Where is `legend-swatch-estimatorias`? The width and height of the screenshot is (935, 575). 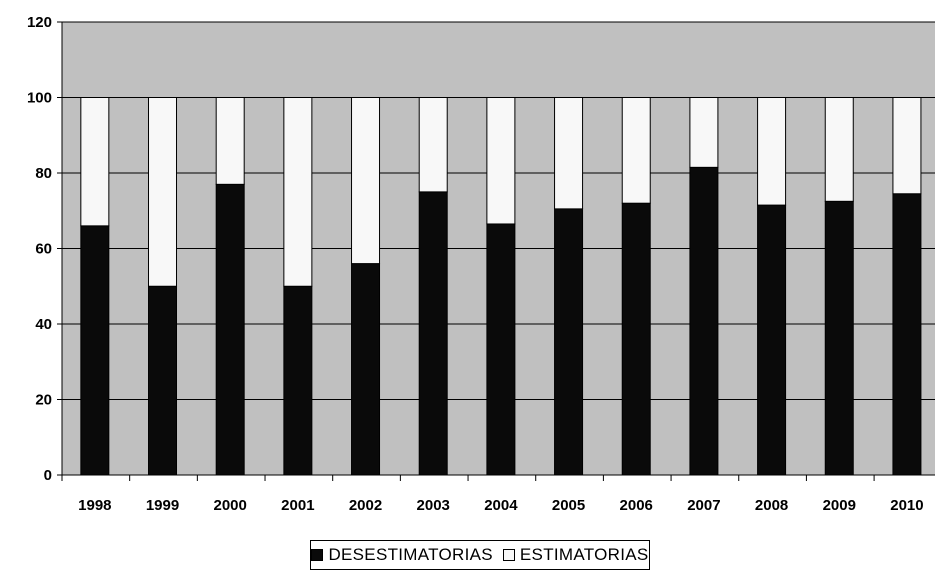 legend-swatch-estimatorias is located at coordinates (508, 555).